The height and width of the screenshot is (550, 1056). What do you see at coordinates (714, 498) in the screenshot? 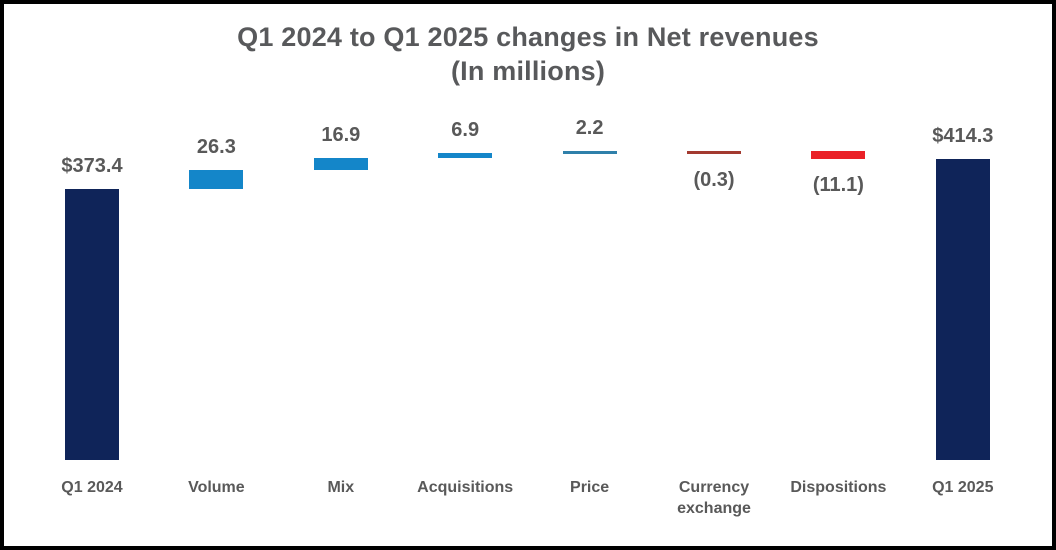
I see `axis-label-currency-exchange: Currency exchange` at bounding box center [714, 498].